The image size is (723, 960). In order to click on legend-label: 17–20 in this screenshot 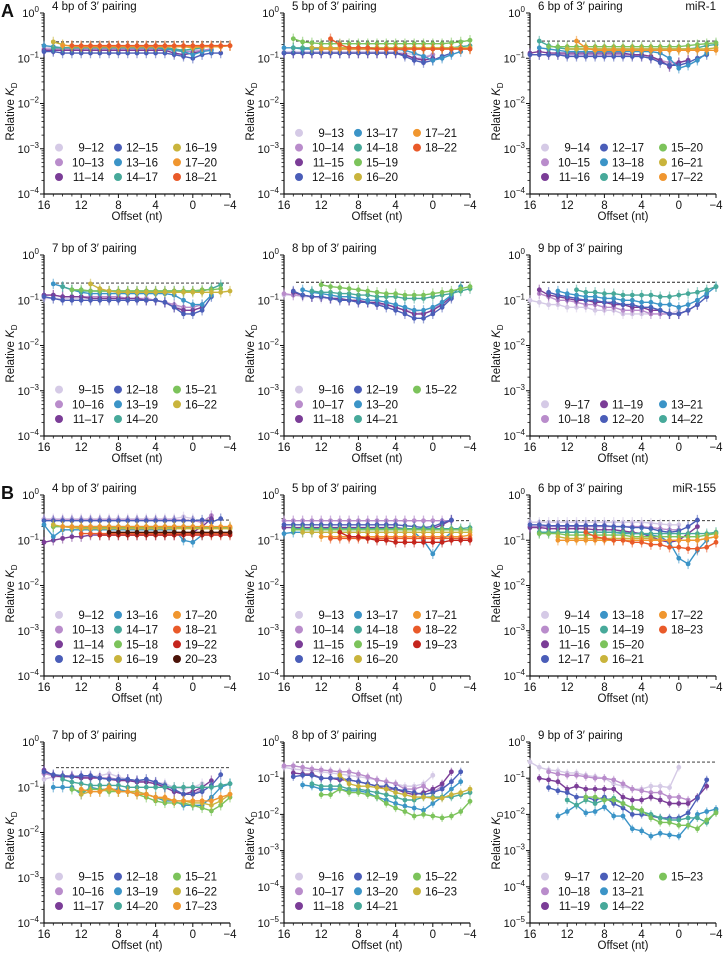, I will do `click(201, 616)`.